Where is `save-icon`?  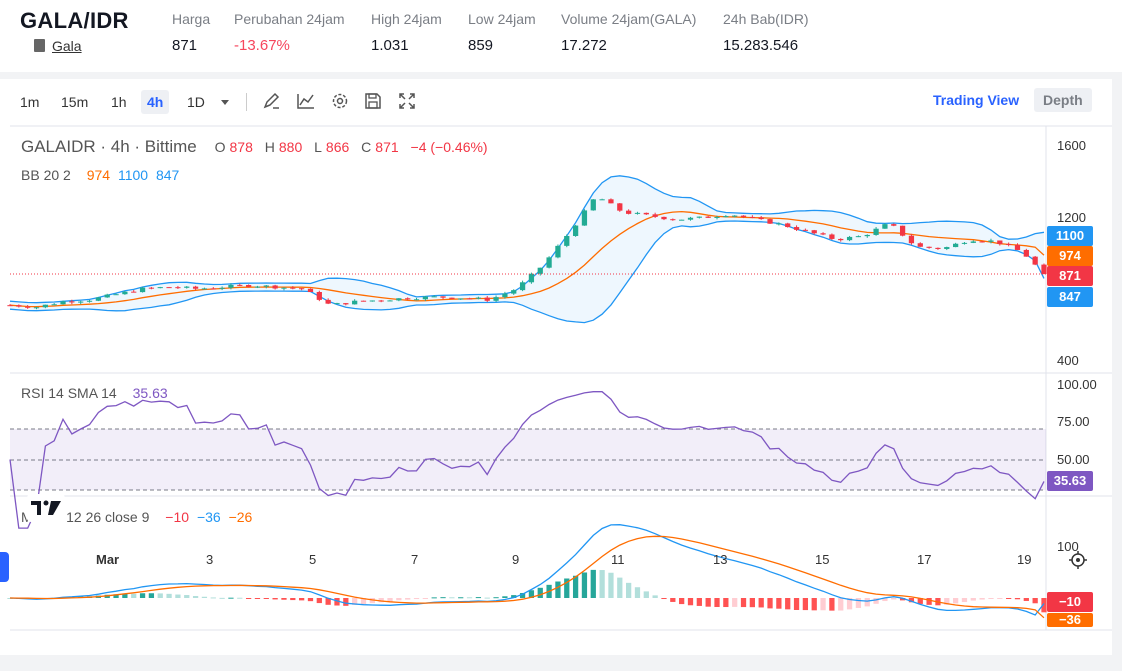 save-icon is located at coordinates (373, 101).